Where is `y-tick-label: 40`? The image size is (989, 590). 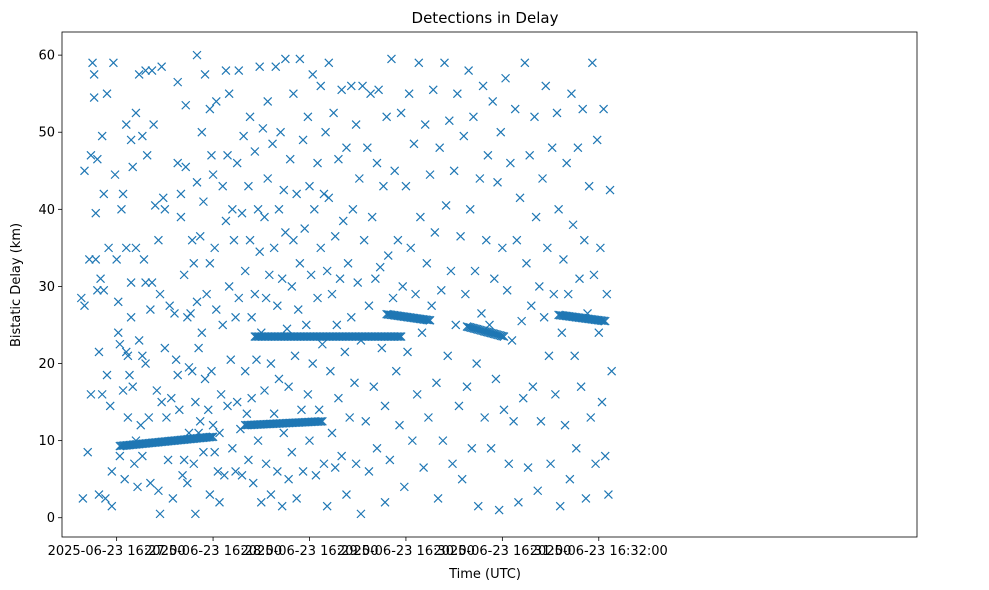 y-tick-label: 40 is located at coordinates (46, 210).